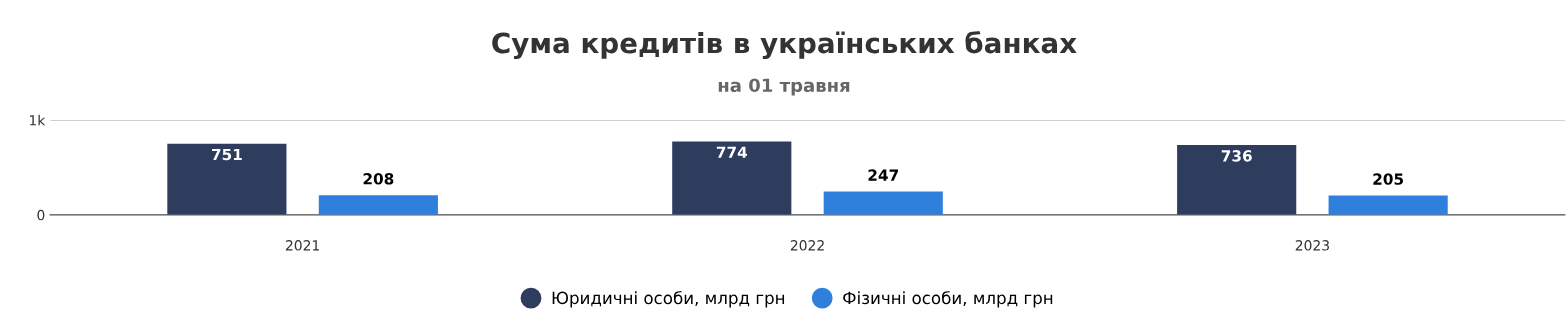 The height and width of the screenshot is (329, 1568). Describe the element at coordinates (226, 154) in the screenshot. I see `data-label: 751` at that location.